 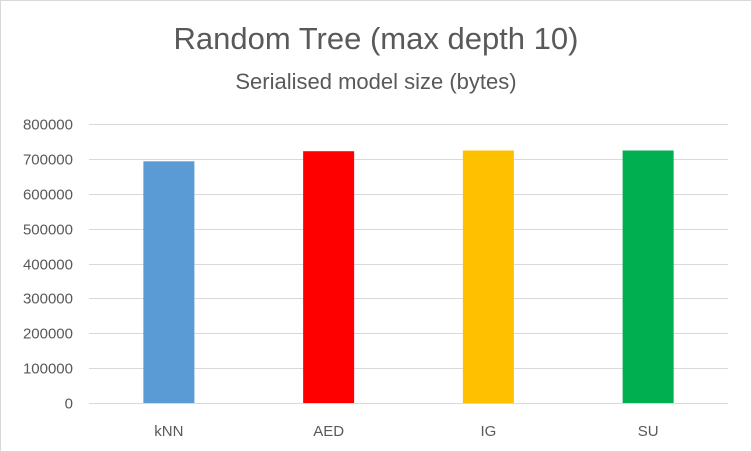 What do you see at coordinates (48, 265) in the screenshot?
I see `y-tick-label: 400000` at bounding box center [48, 265].